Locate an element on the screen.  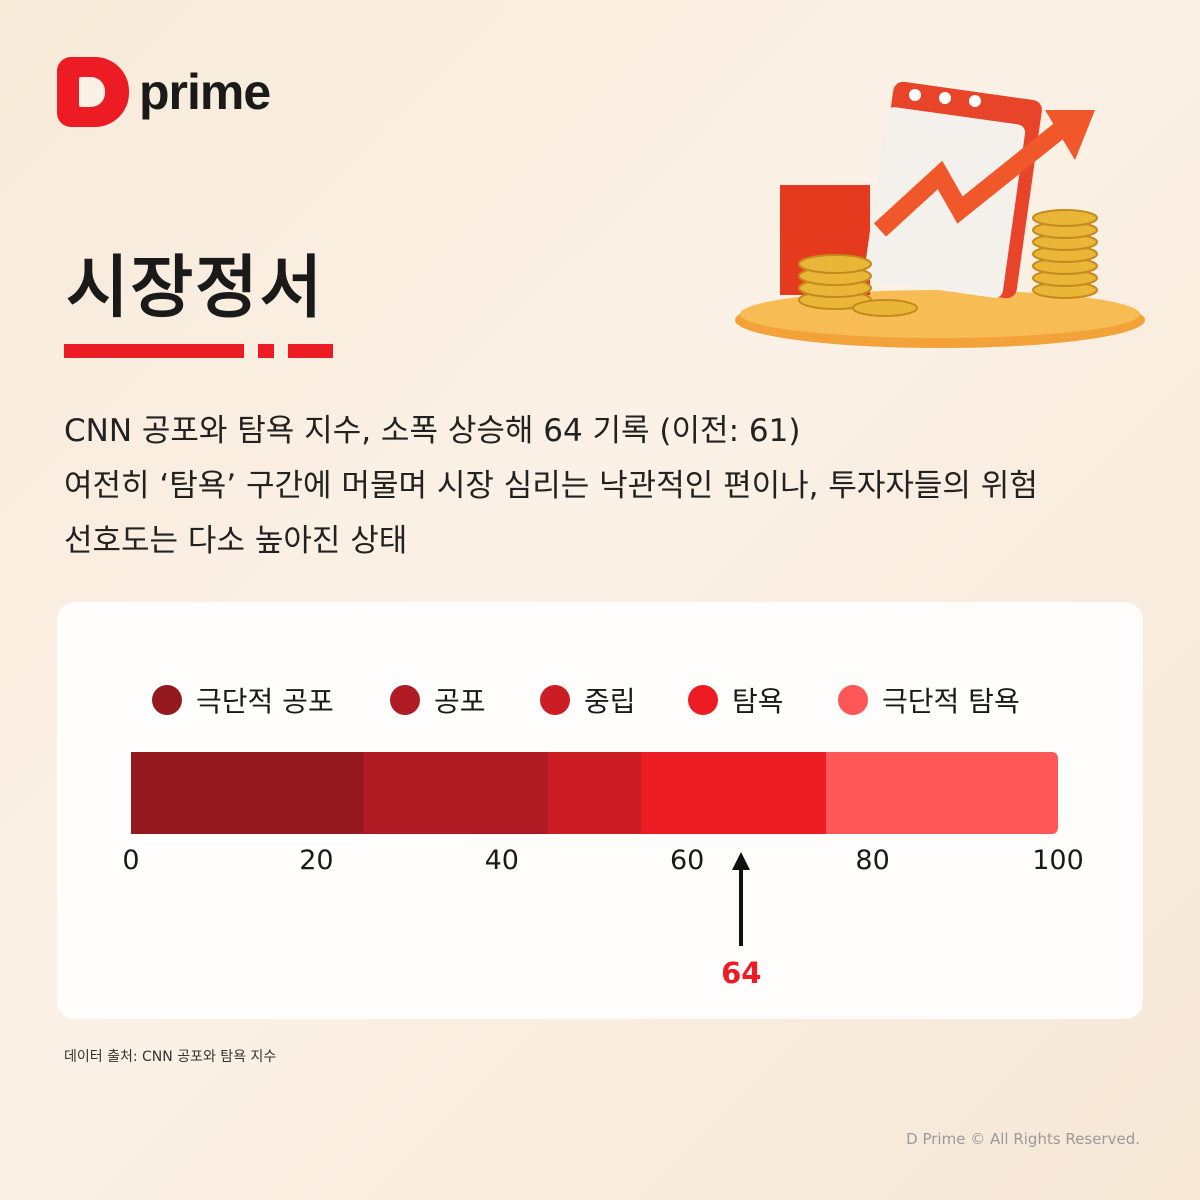
source-note: 데이터 출처: CNN 공포와 탐욕 지수 is located at coordinates (170, 1057).